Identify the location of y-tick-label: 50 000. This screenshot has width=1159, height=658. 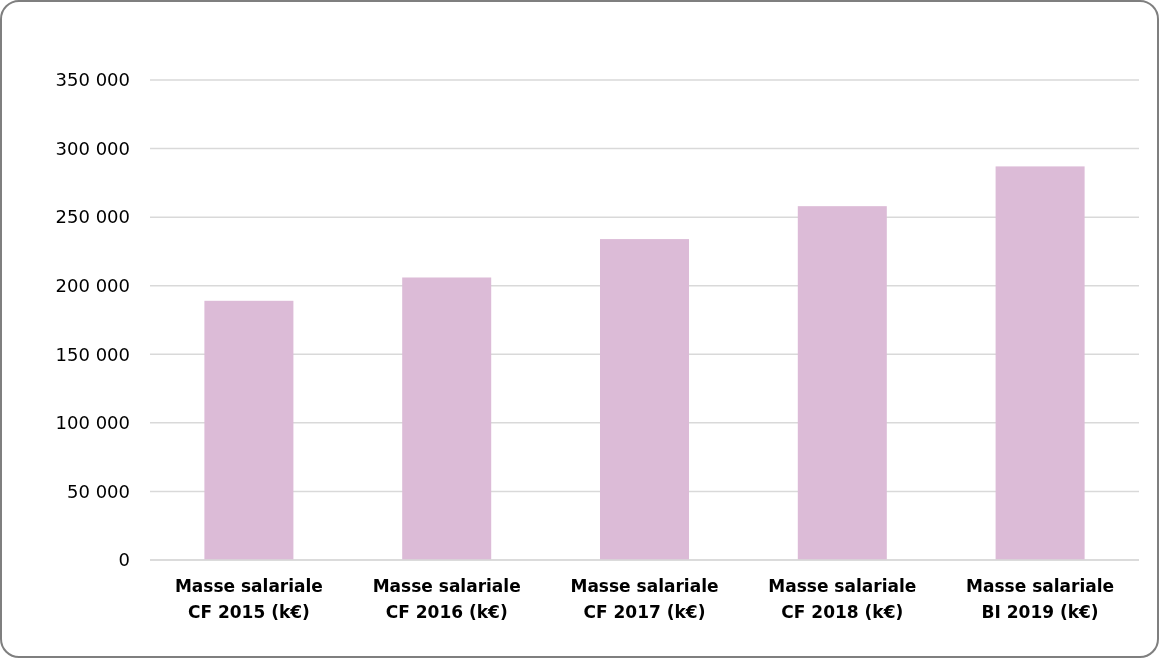
(98, 491).